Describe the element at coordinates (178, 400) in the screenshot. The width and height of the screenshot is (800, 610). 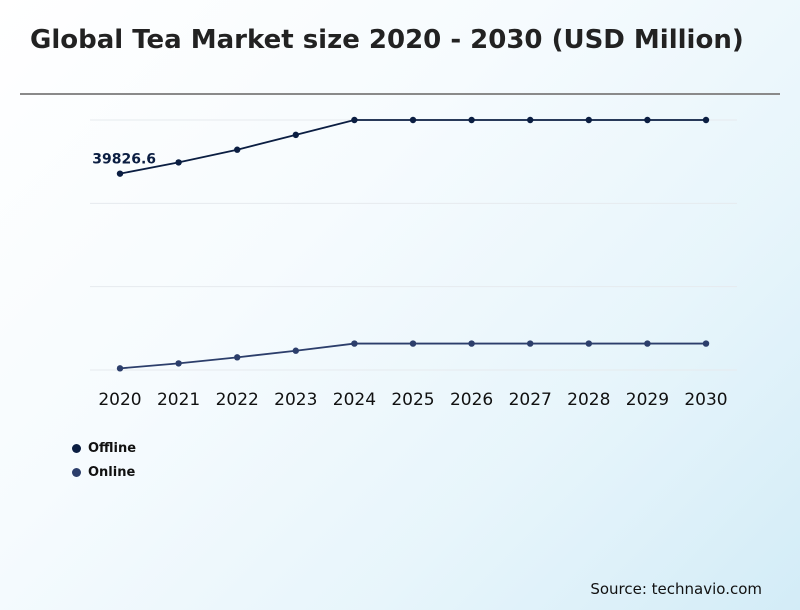
I see `x-tick-label: 2021` at that location.